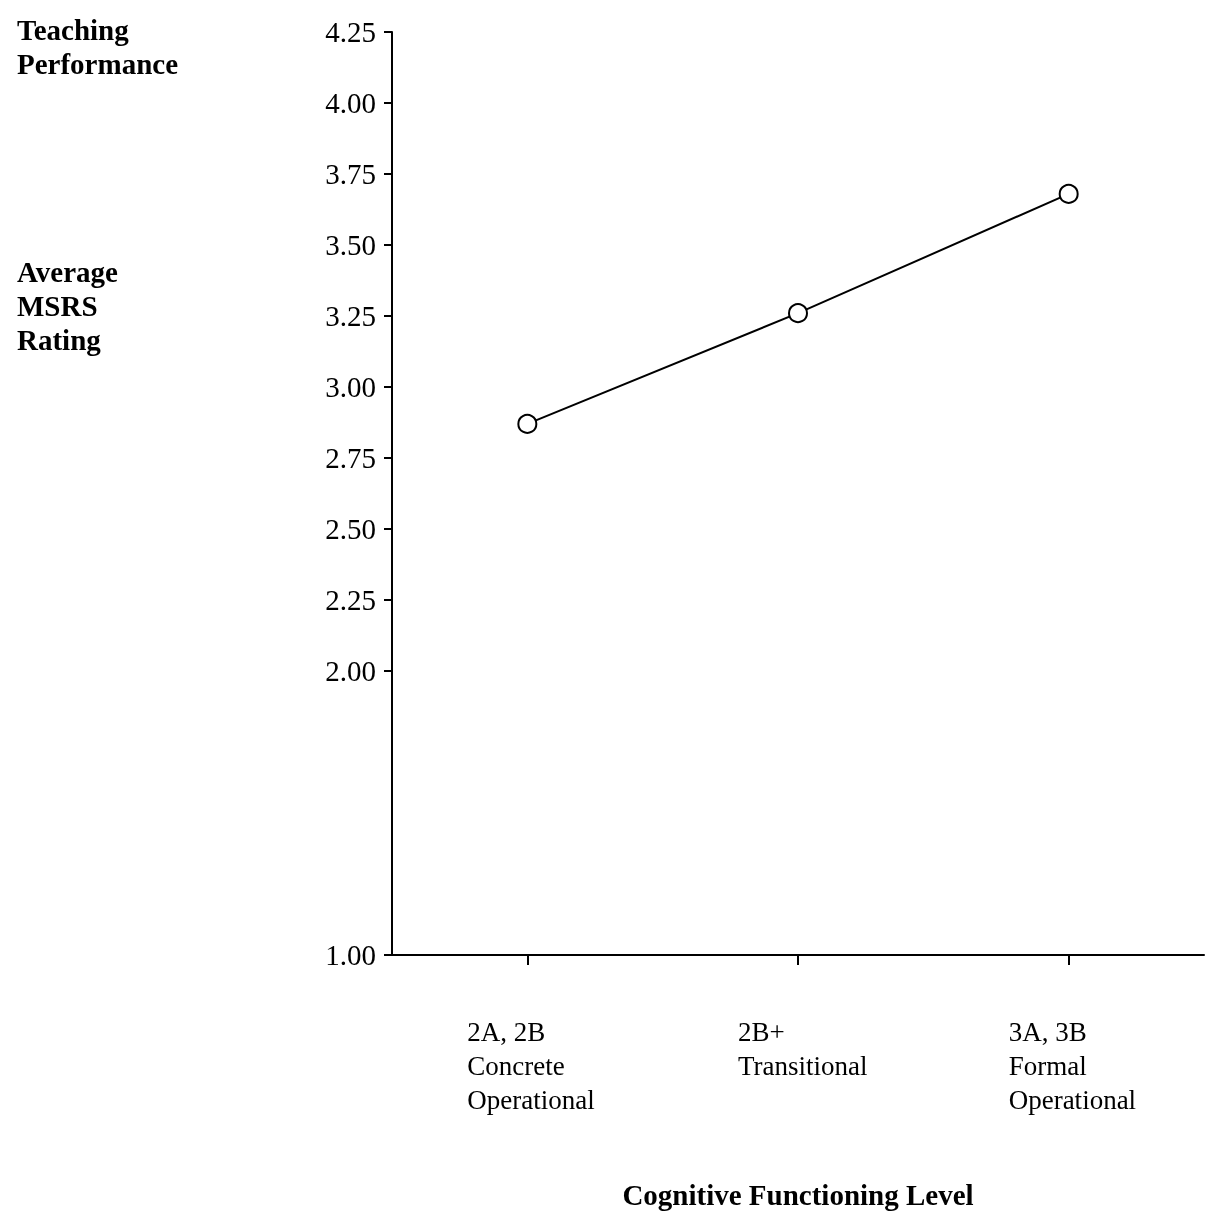 This screenshot has width=1214, height=1217. Describe the element at coordinates (350, 32) in the screenshot. I see `y-tick-label: 4.25` at that location.